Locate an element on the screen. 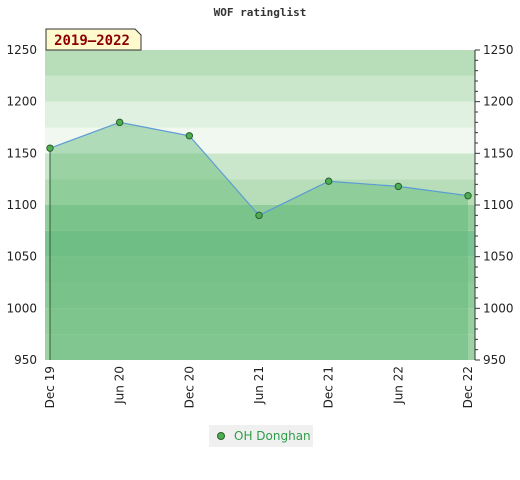 Image resolution: width=520 pixels, height=480 pixels. period-badge: 2019–2022 is located at coordinates (93, 39).